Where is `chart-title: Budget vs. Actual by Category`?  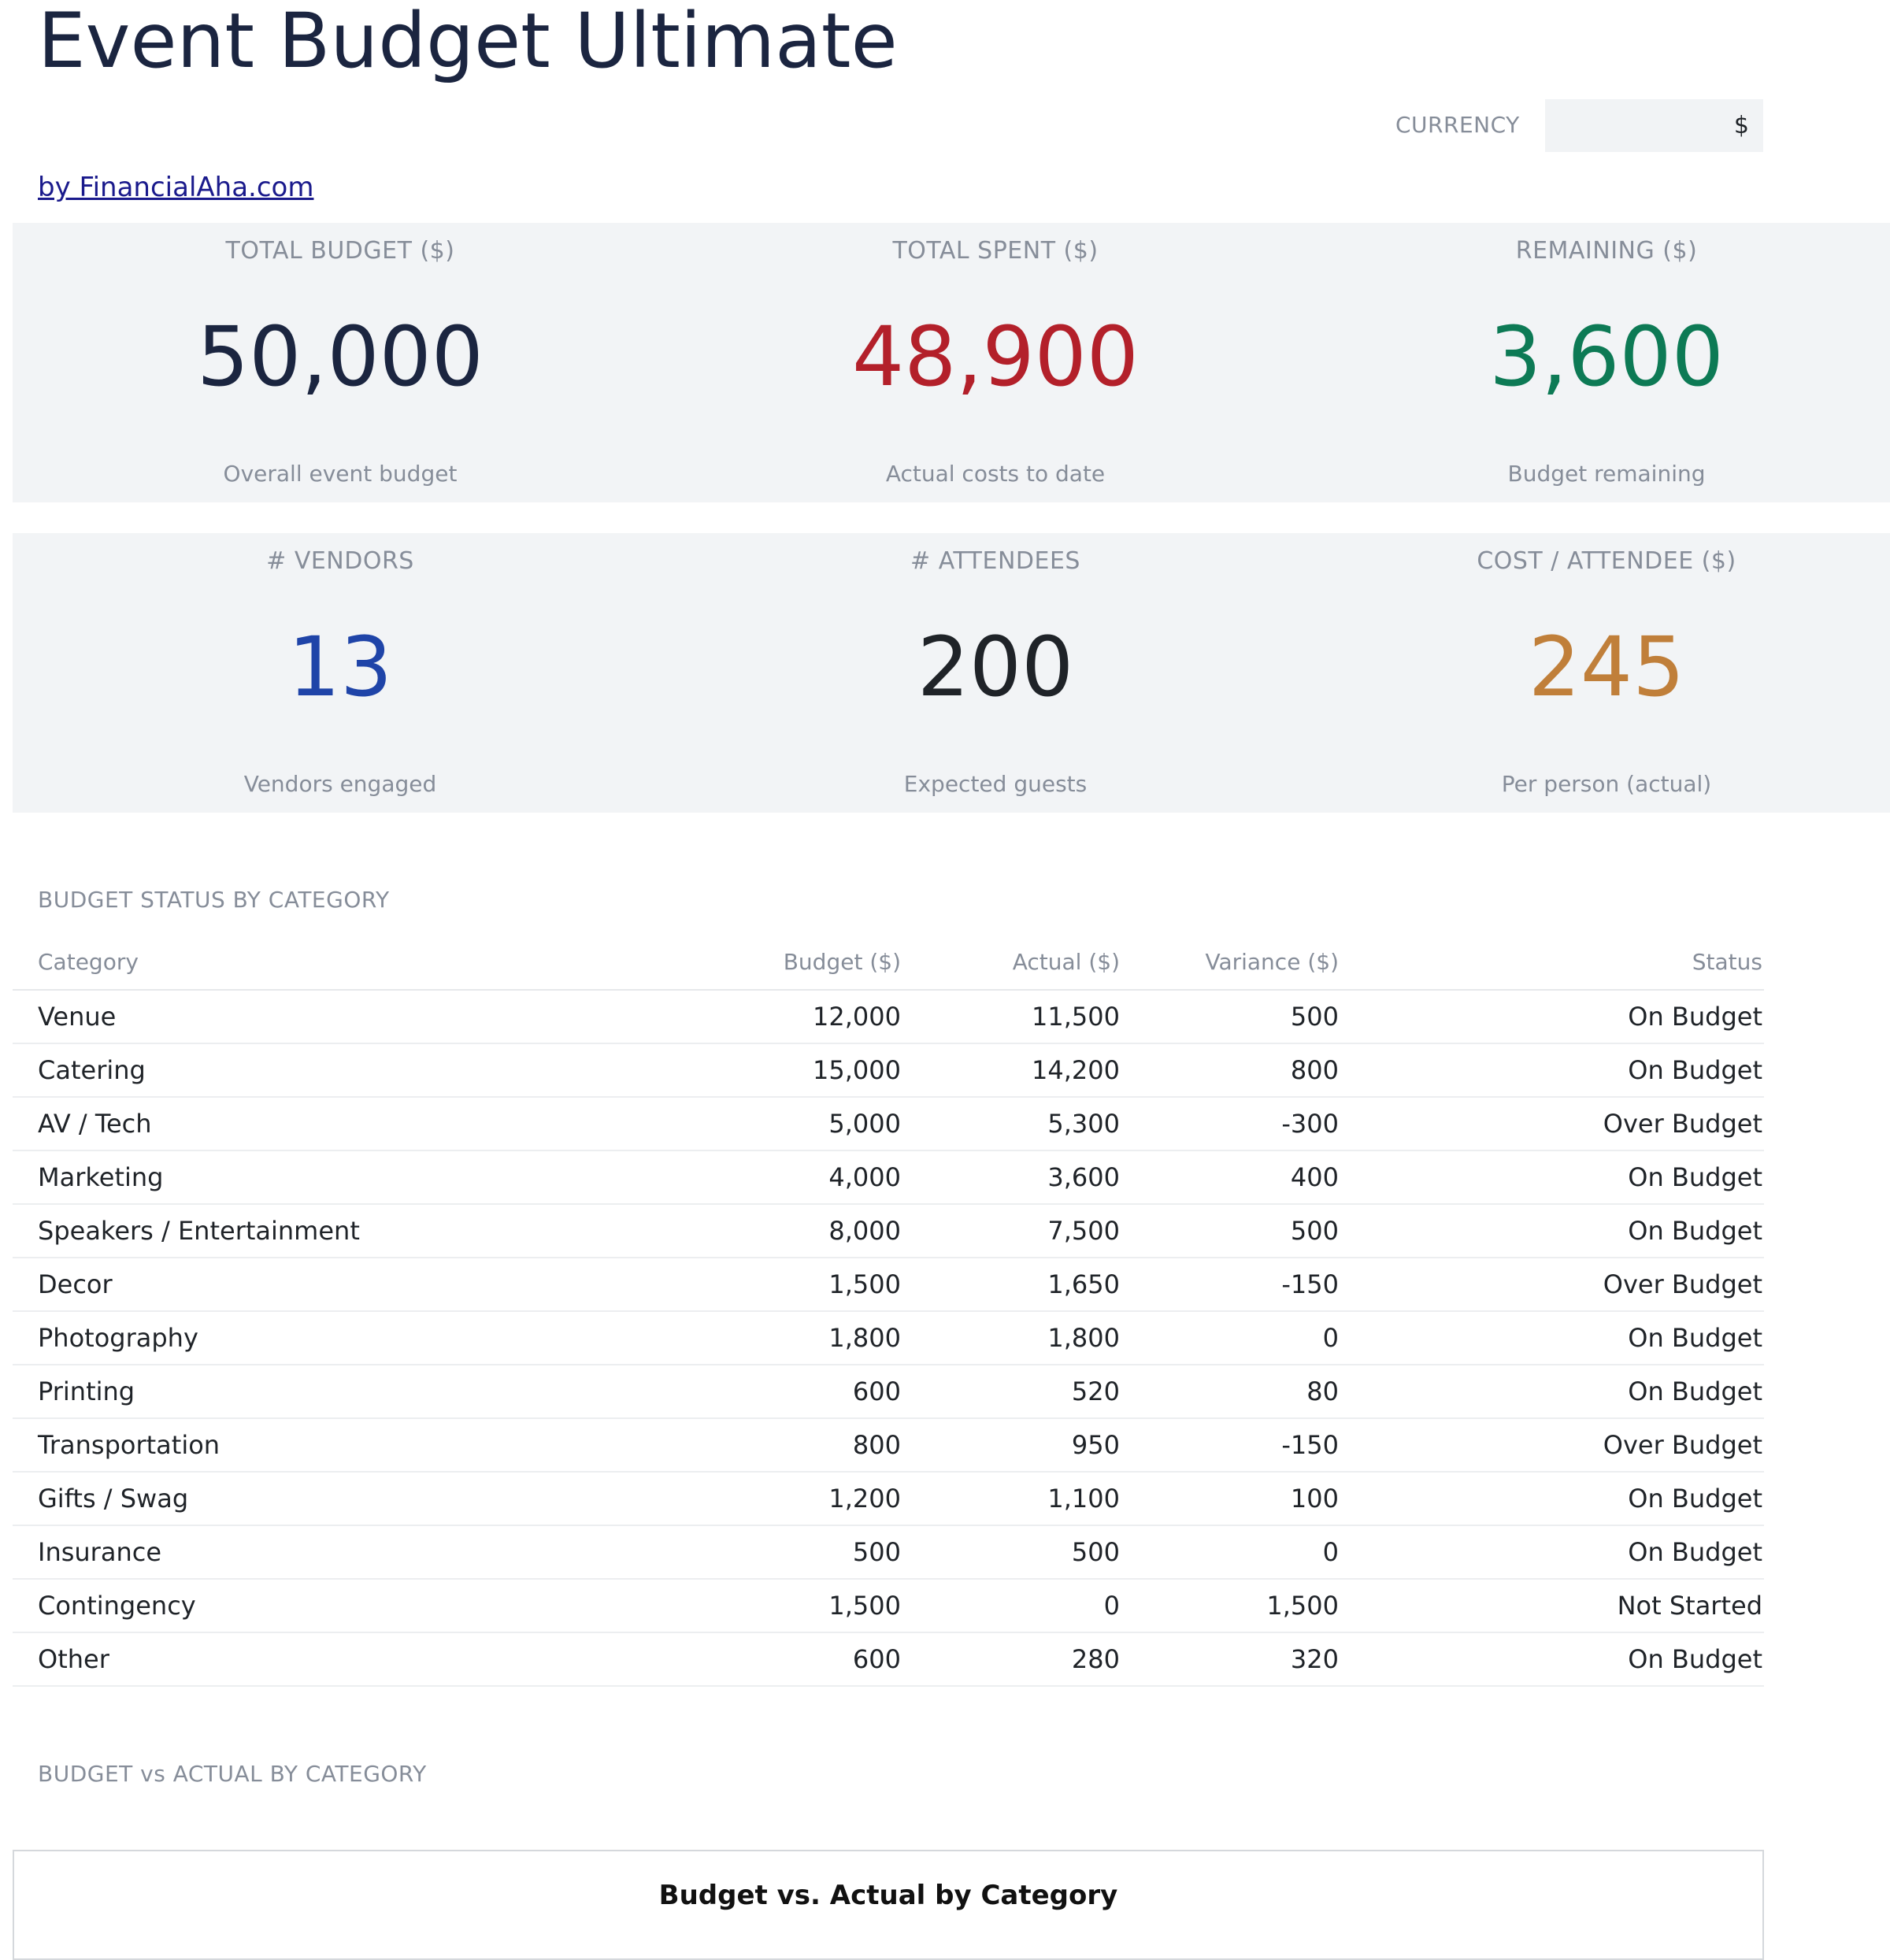
chart-title: Budget vs. Actual by Category is located at coordinates (888, 1895).